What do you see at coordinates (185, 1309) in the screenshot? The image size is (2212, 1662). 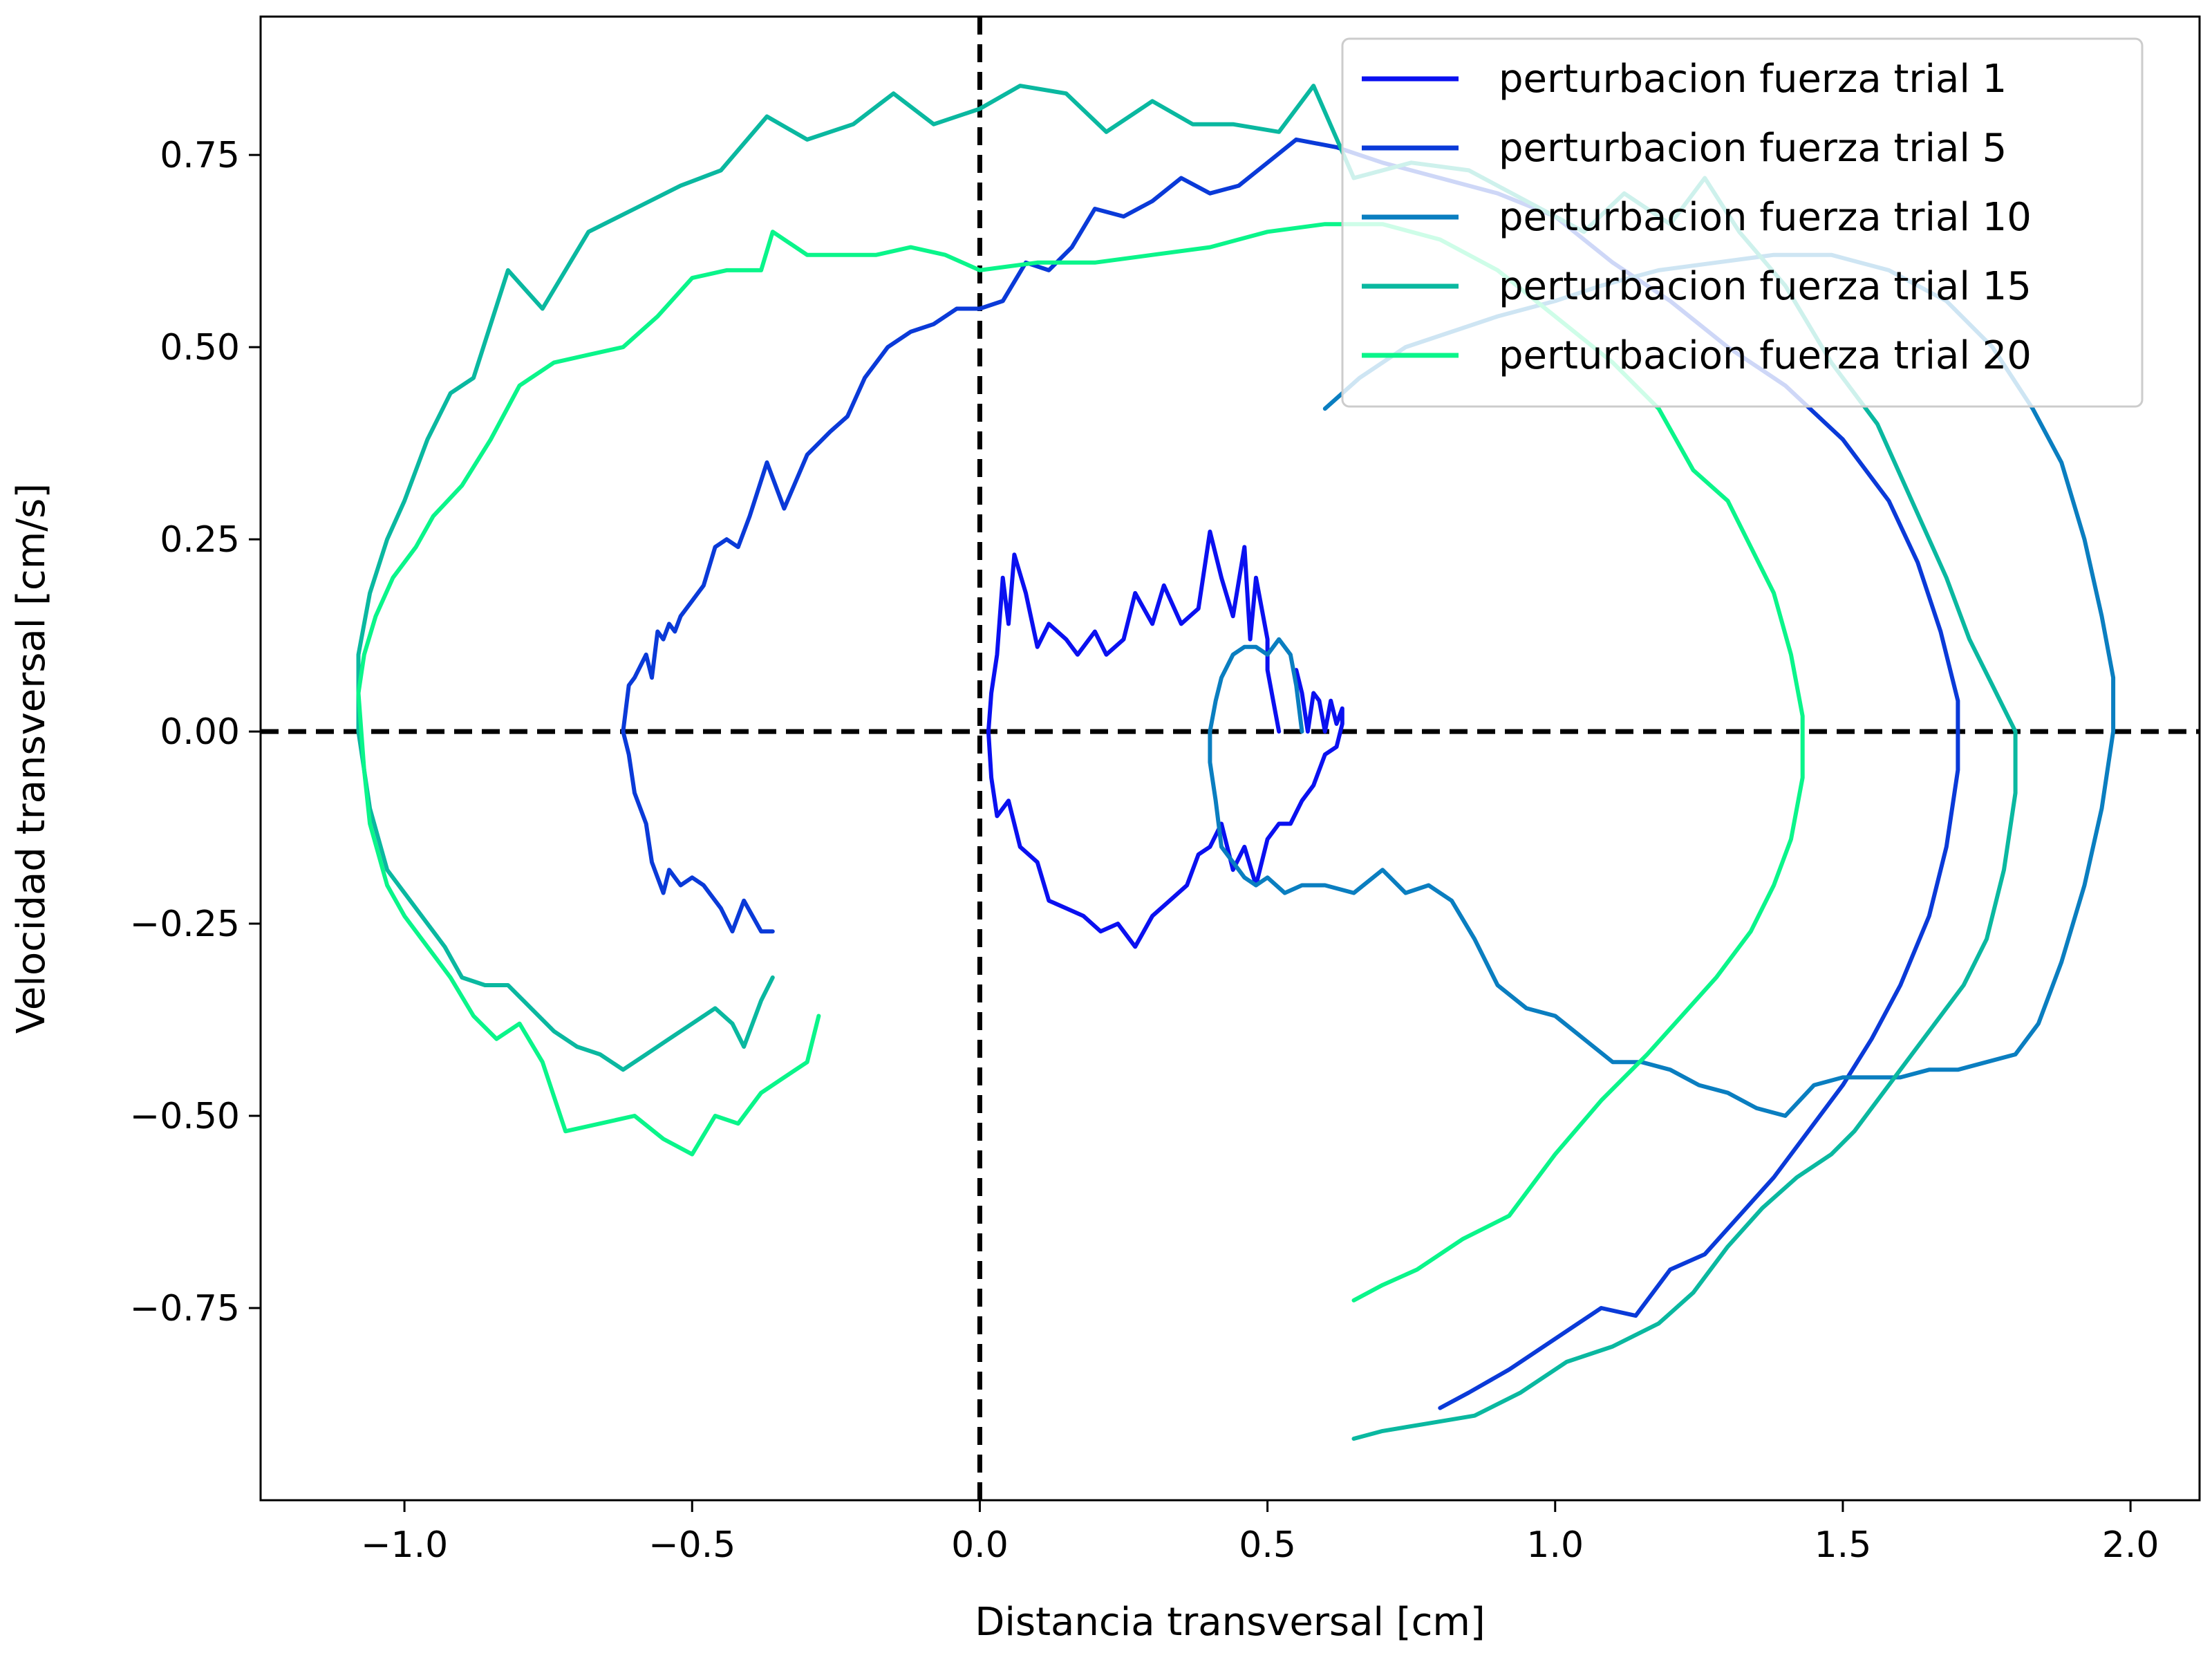 I see `y-tick-label: −0.75` at bounding box center [185, 1309].